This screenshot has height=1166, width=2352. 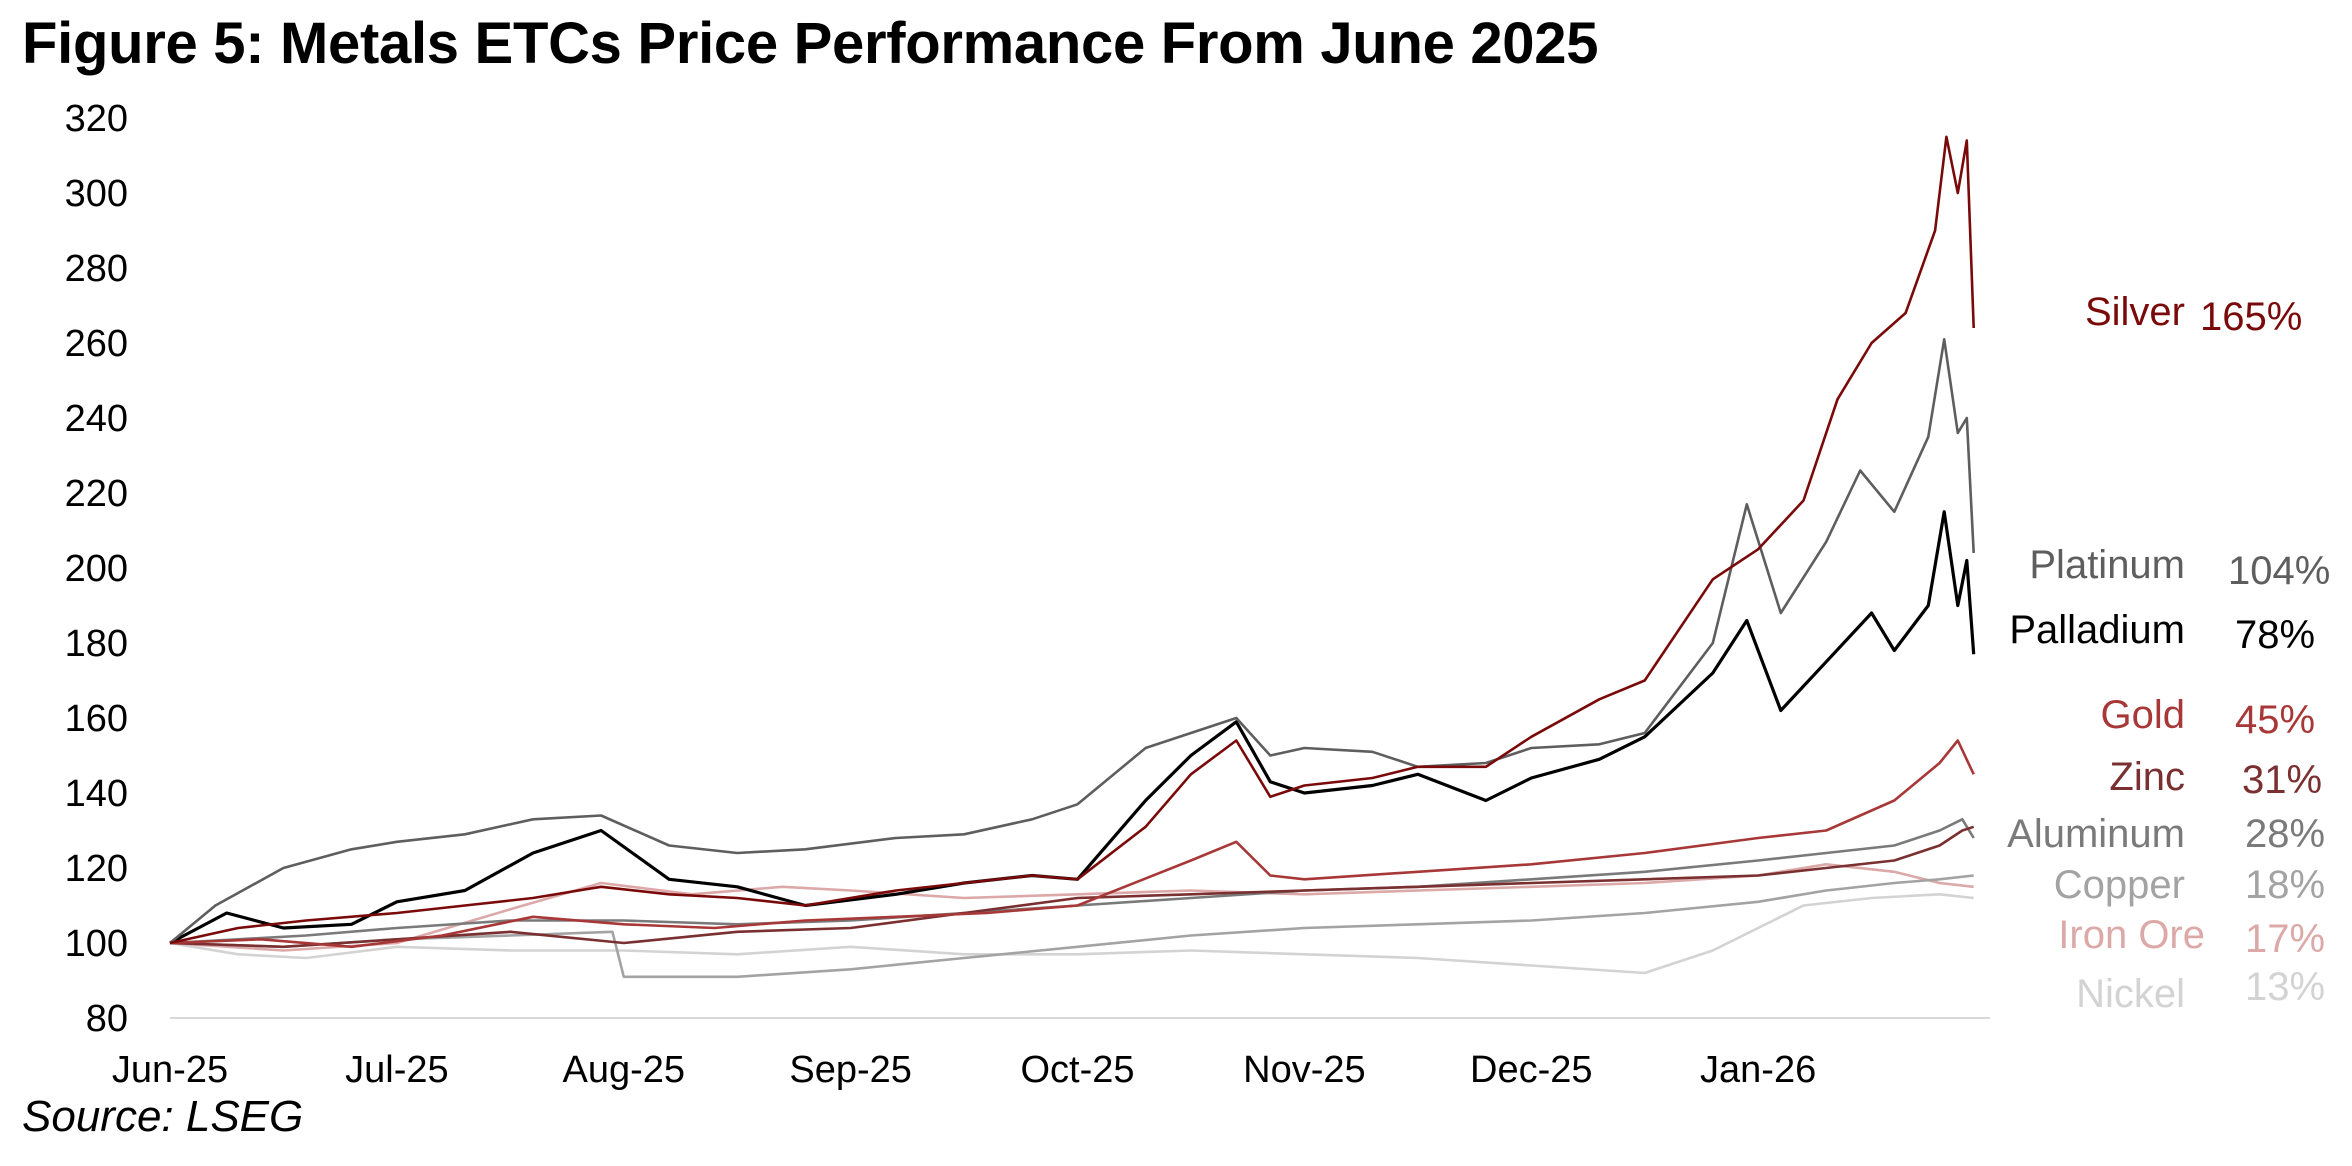 I want to click on y-tick-label: 320, so click(x=96, y=119).